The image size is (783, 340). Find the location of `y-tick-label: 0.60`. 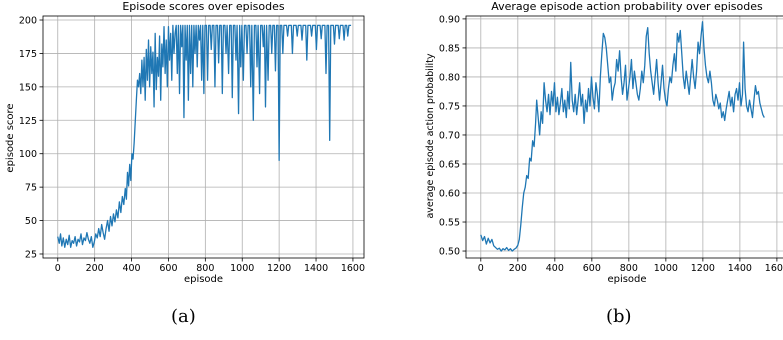

y-tick-label: 0.60 is located at coordinates (449, 194).